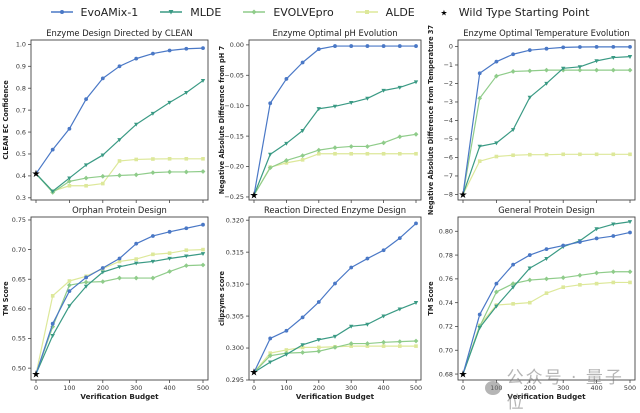 This screenshot has height=413, width=640. Describe the element at coordinates (546, 33) in the screenshot. I see `subplot-title: Enzyme Optimal Temperature Evolution` at that location.